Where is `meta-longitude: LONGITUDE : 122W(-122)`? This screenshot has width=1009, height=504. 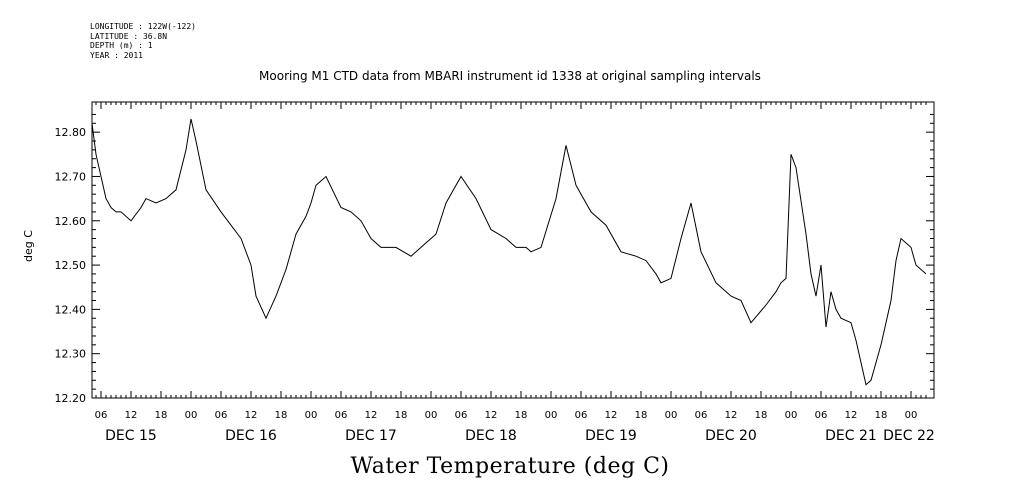
meta-longitude: LONGITUDE : 122W(-122) is located at coordinates (143, 26).